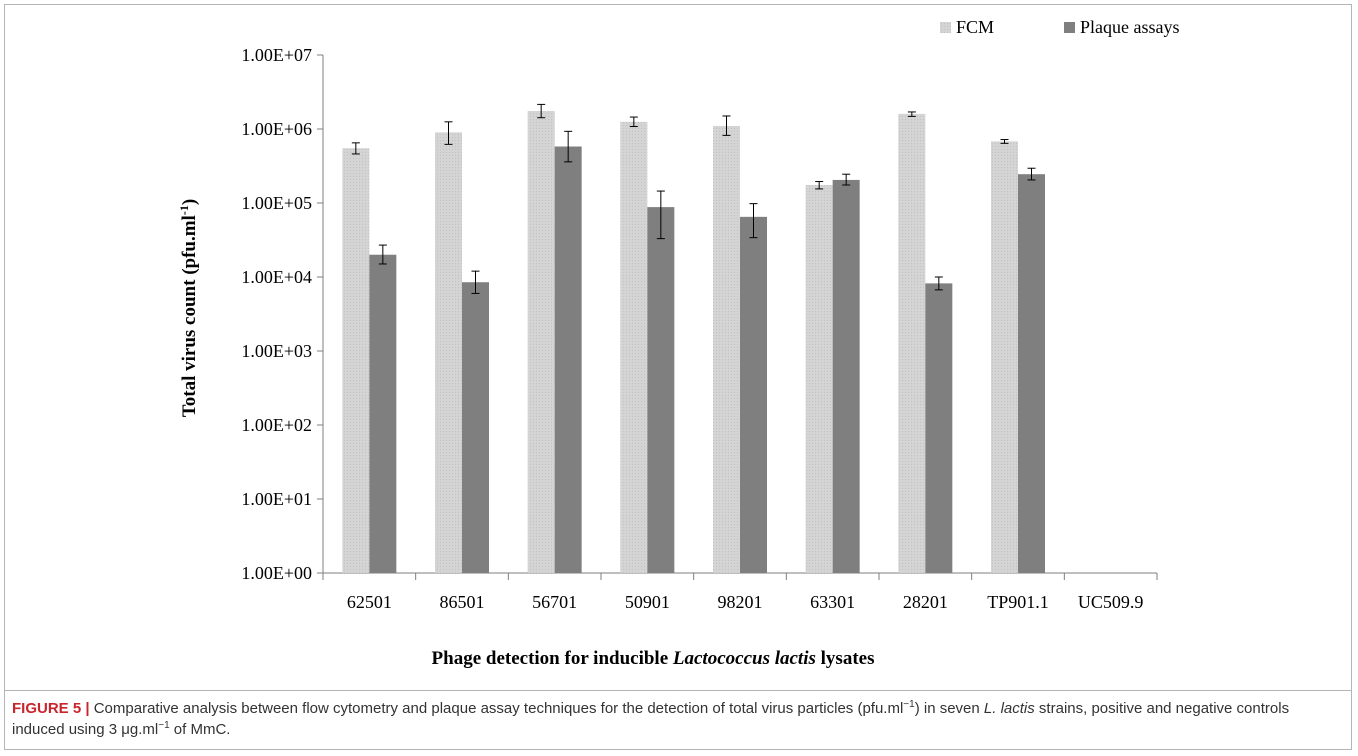 This screenshot has width=1358, height=756. I want to click on x-tick-label: 98201, so click(740, 602).